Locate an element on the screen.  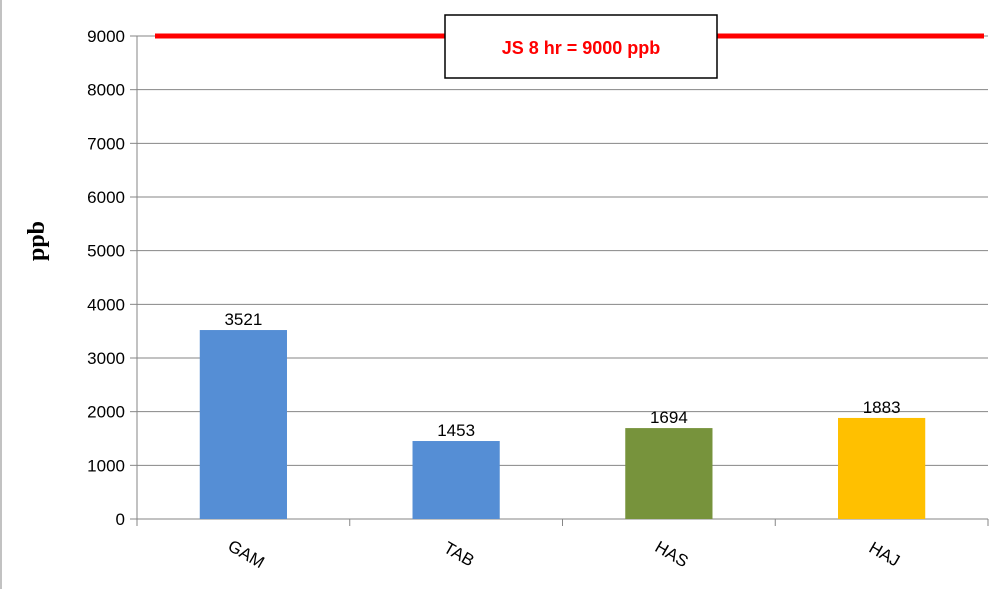
y-tick-label: 2000 is located at coordinates (106, 412).